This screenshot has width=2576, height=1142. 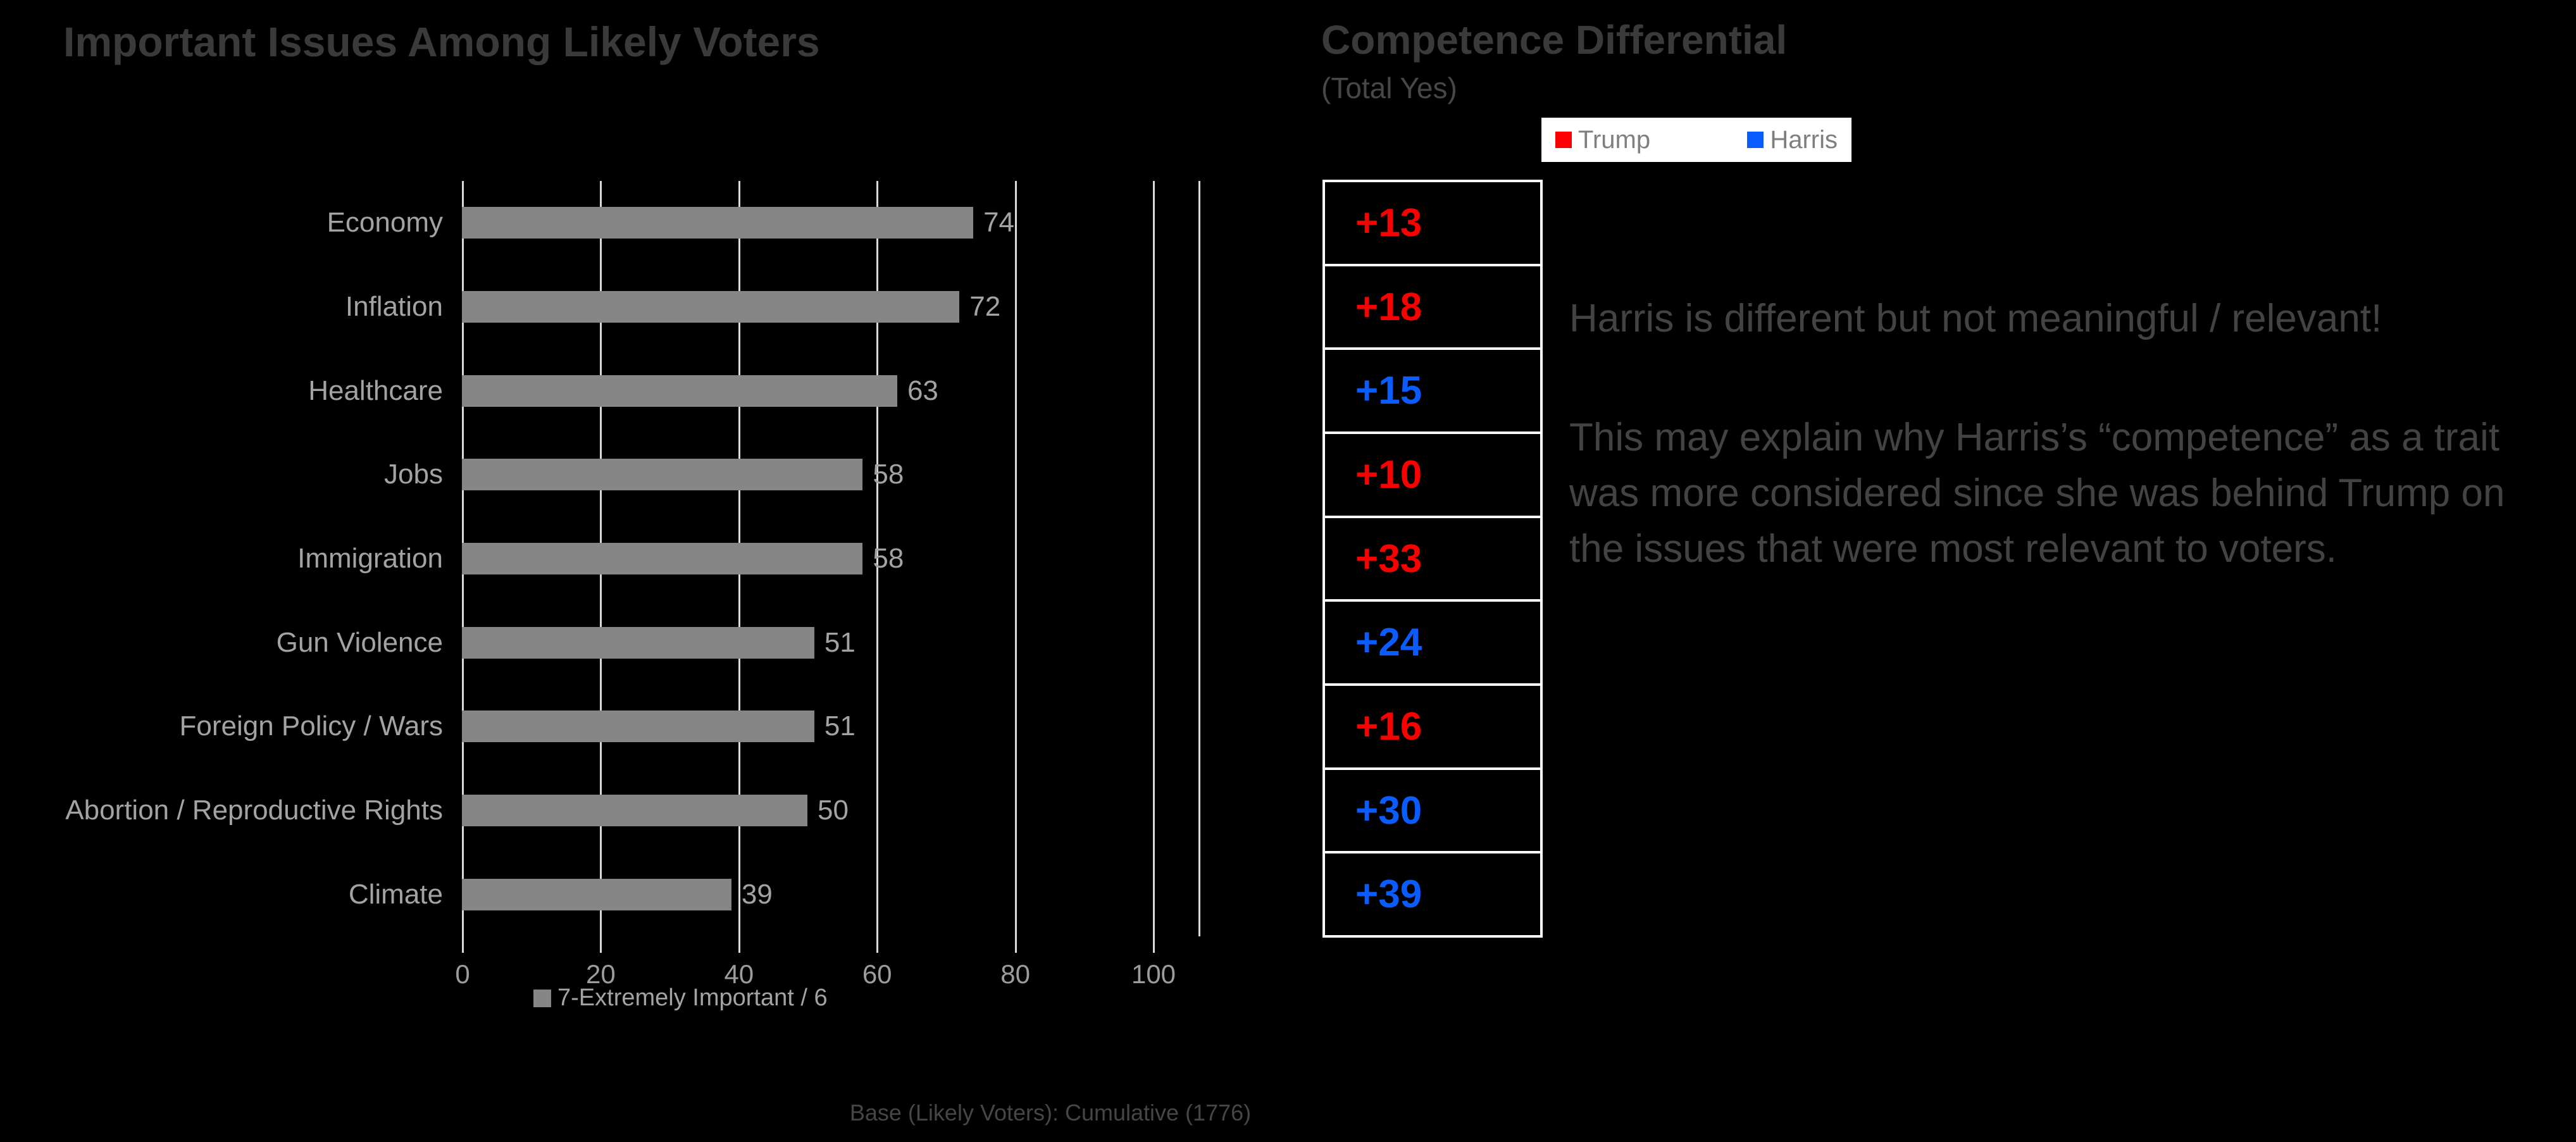 I want to click on bar-row: Inflation 72, so click(x=600, y=307).